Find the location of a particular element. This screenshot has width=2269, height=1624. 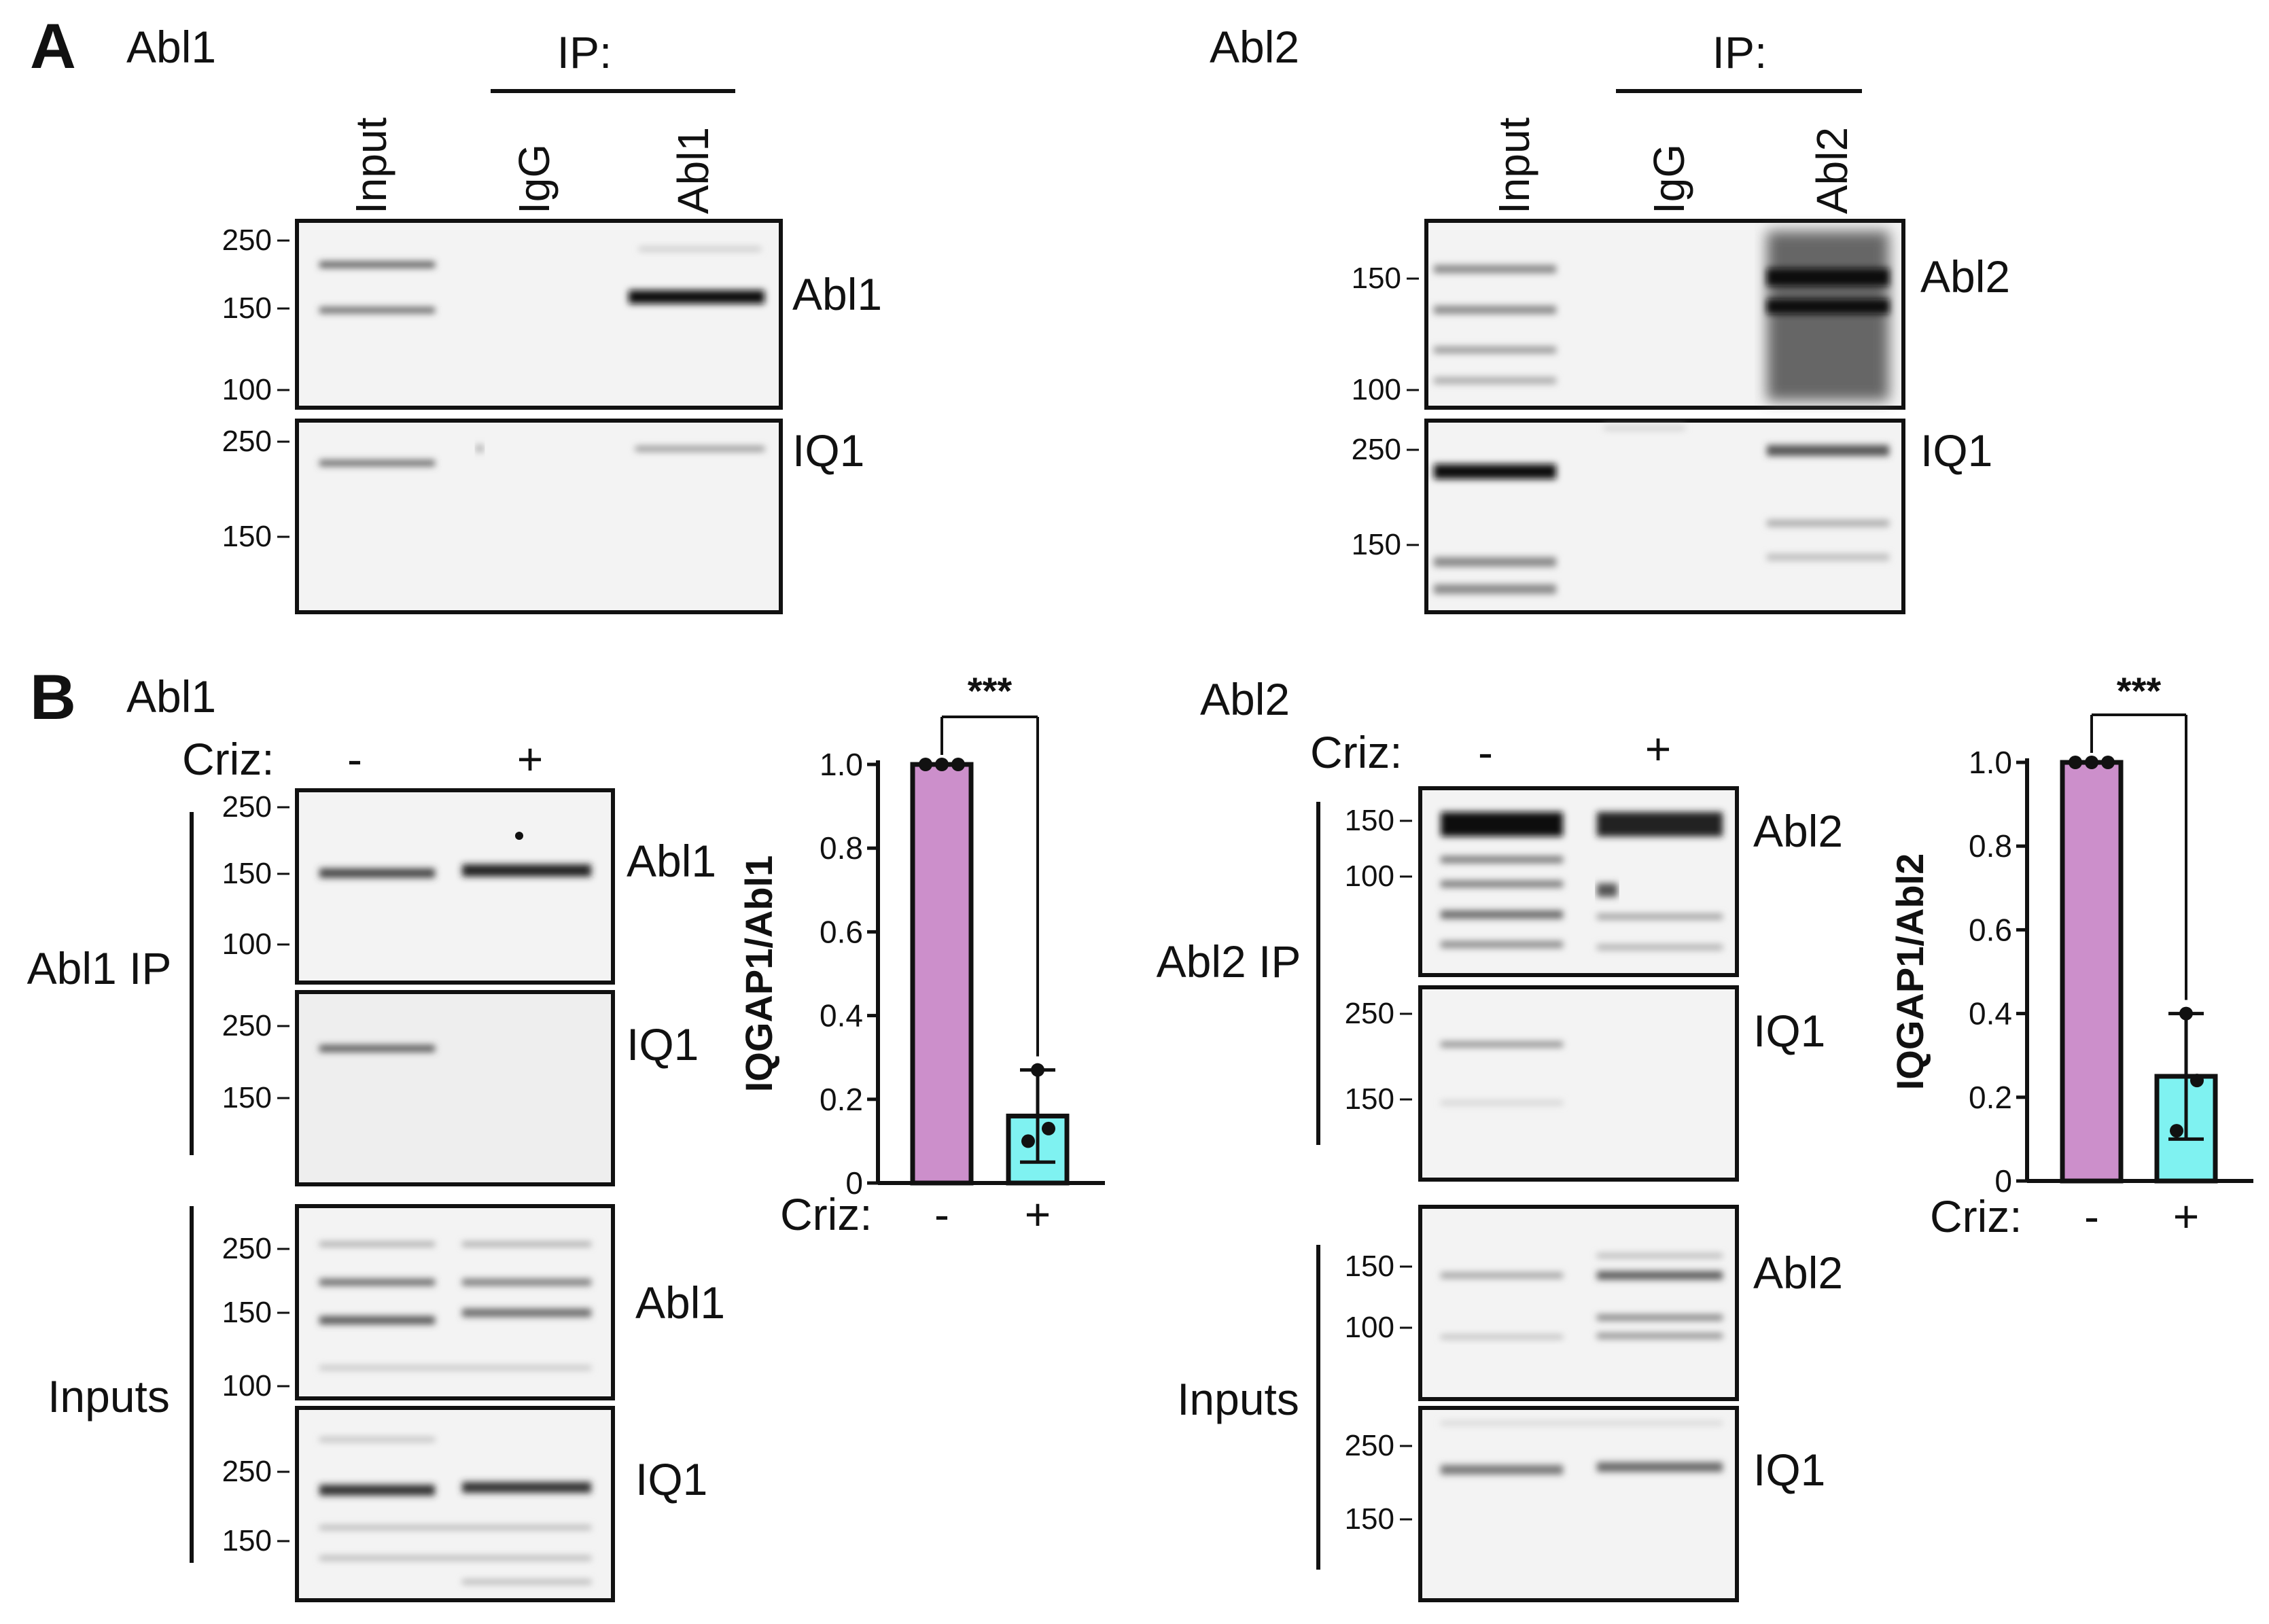

western-blot-abl1: 250 150 100 Abl1 is located at coordinates (552, 315).